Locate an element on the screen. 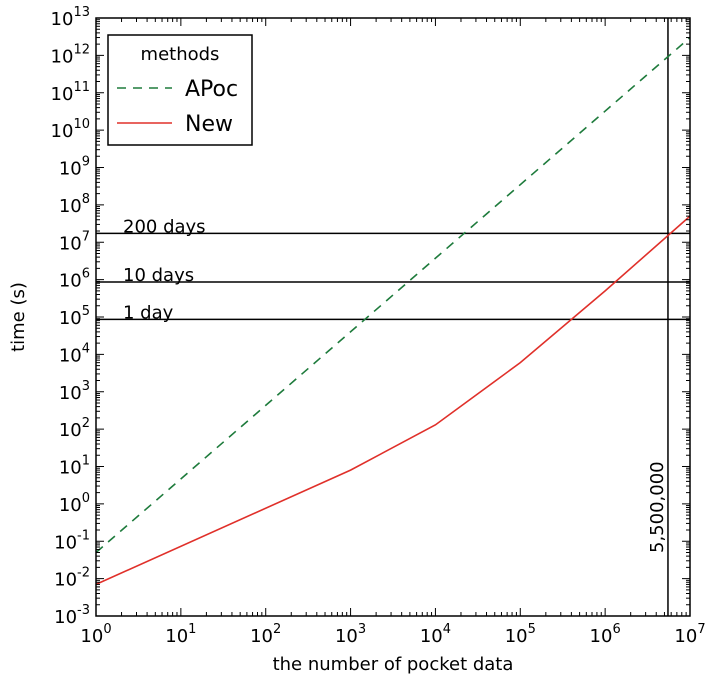  ref-label-h: 10 days is located at coordinates (158, 275).